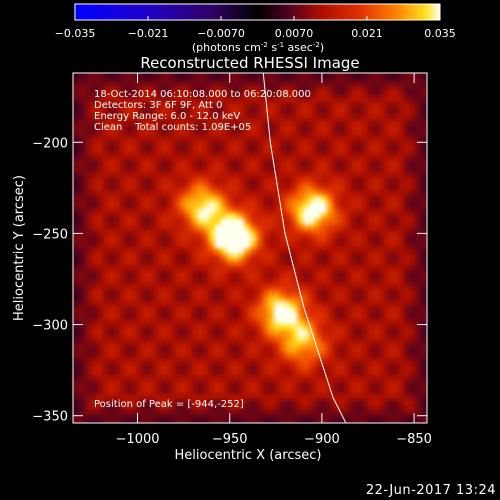 The height and width of the screenshot is (500, 500). I want to click on y-axis-label: Heliocentric Y (arcsec), so click(19, 248).